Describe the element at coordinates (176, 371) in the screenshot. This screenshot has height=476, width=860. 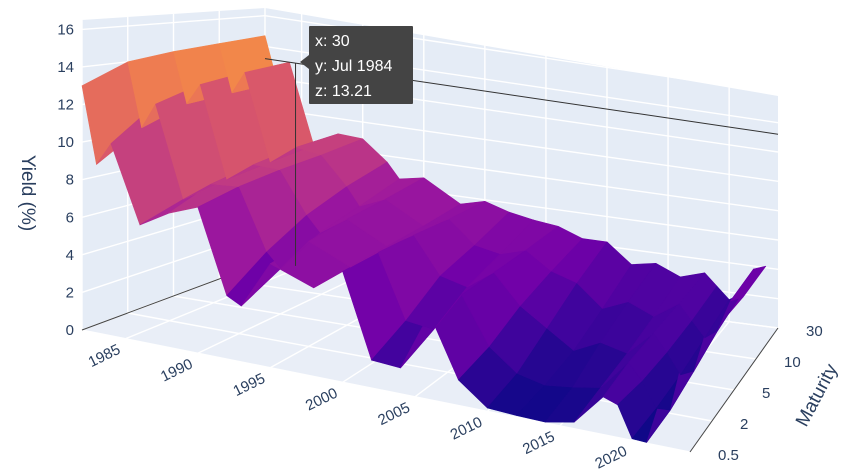
I see `year-tick-label: 1990` at that location.